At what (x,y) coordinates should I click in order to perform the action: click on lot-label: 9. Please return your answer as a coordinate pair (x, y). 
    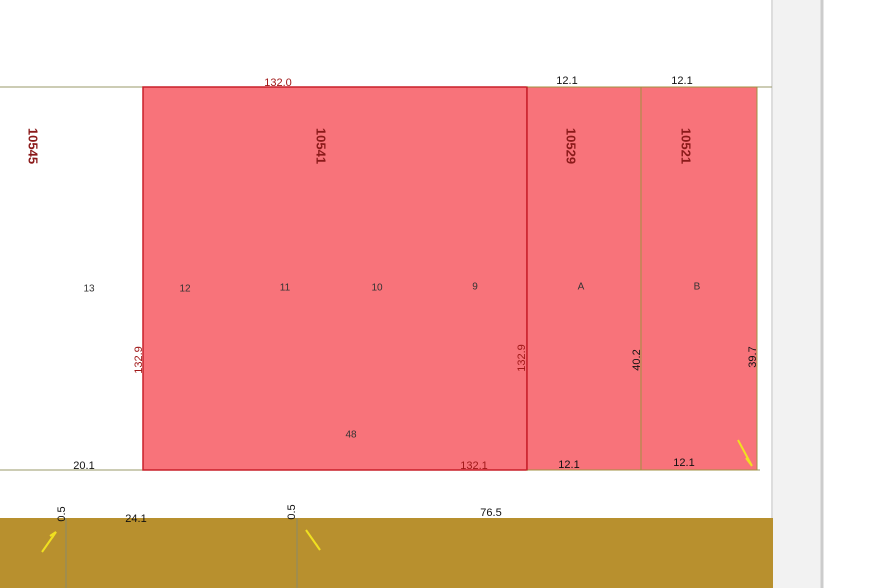
    Looking at the image, I should click on (475, 287).